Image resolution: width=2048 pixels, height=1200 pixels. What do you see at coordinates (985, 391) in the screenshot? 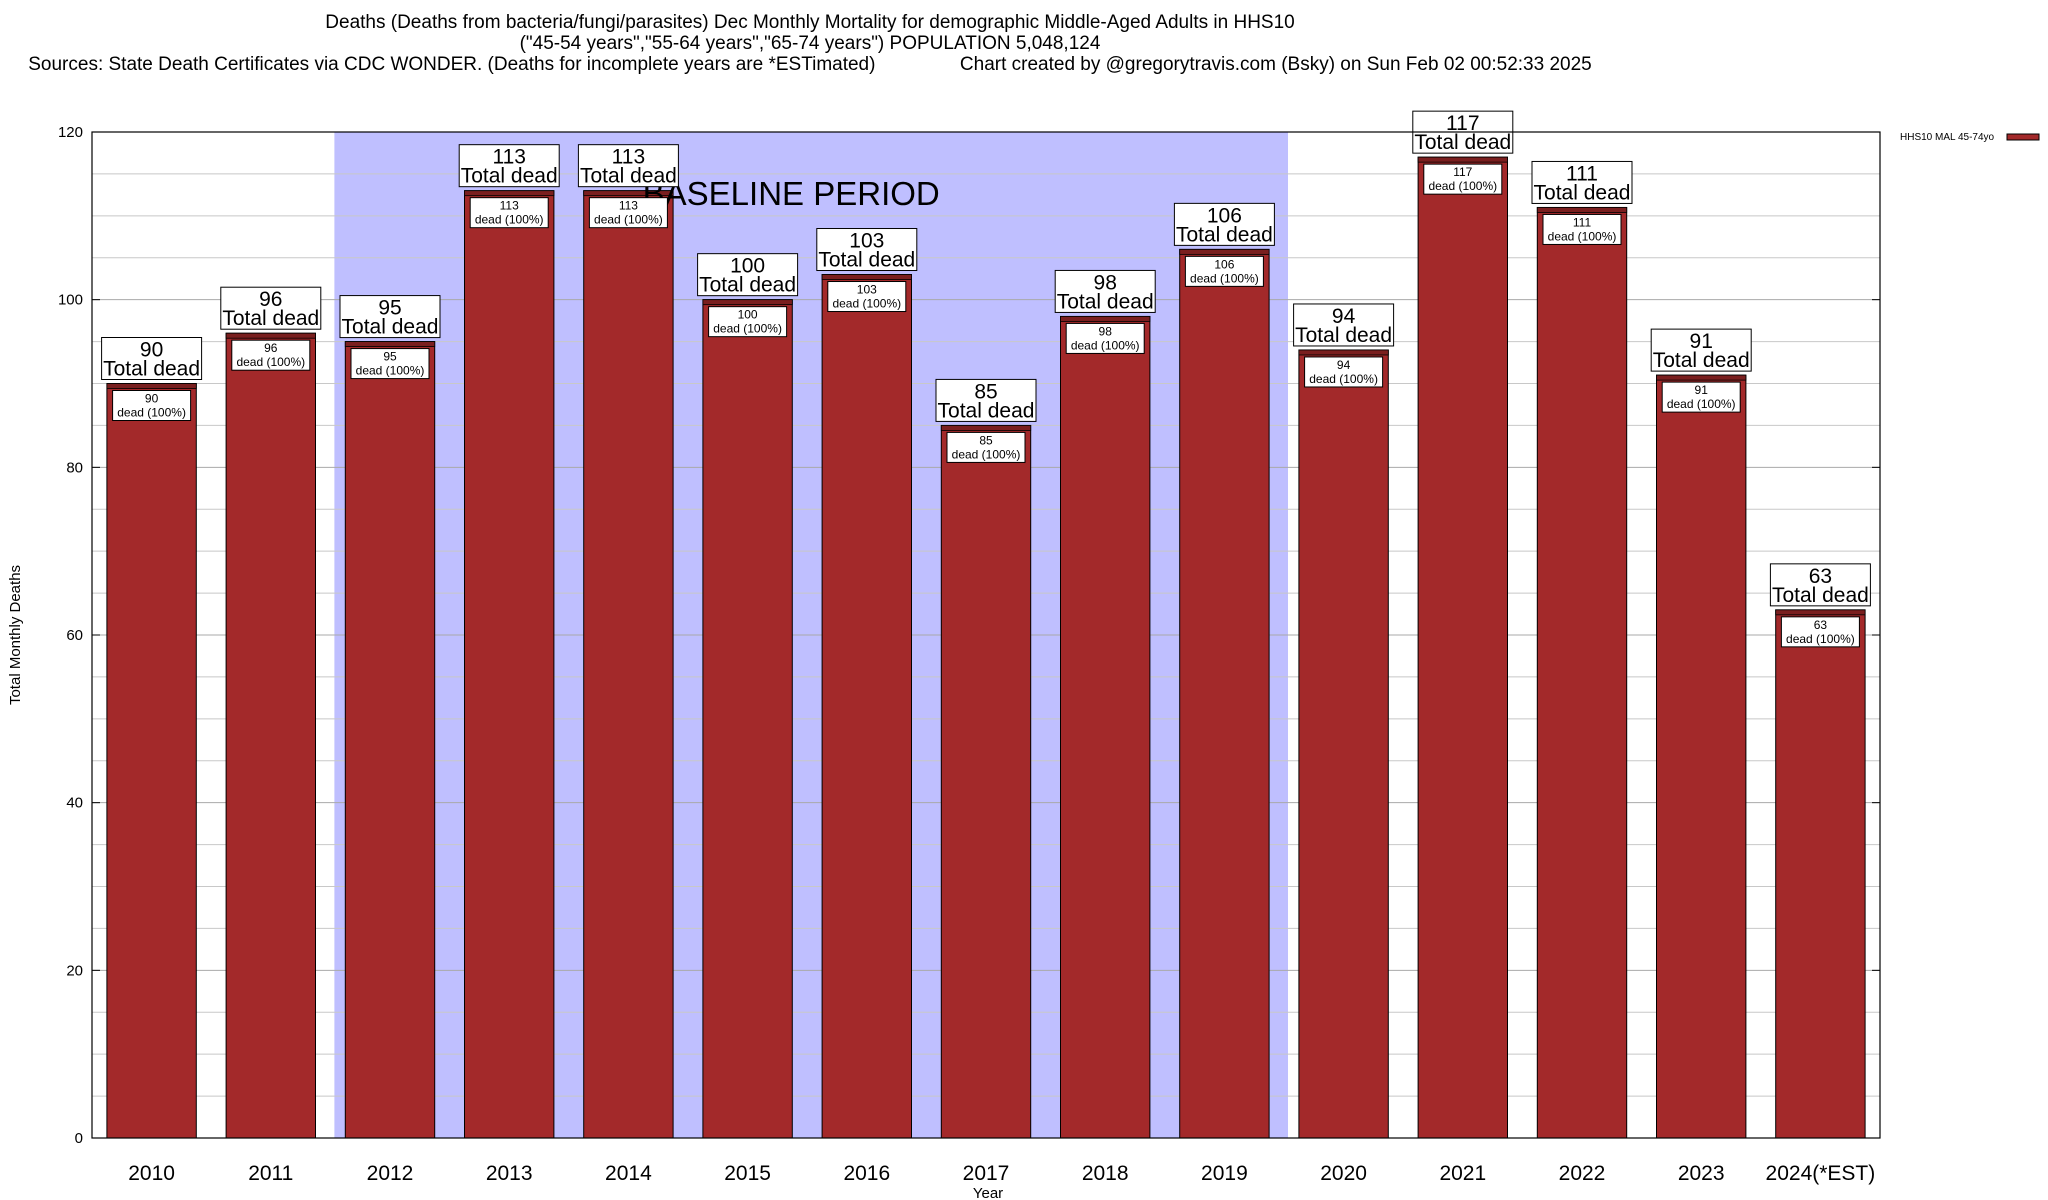
I see `total-value-label: 85` at bounding box center [985, 391].